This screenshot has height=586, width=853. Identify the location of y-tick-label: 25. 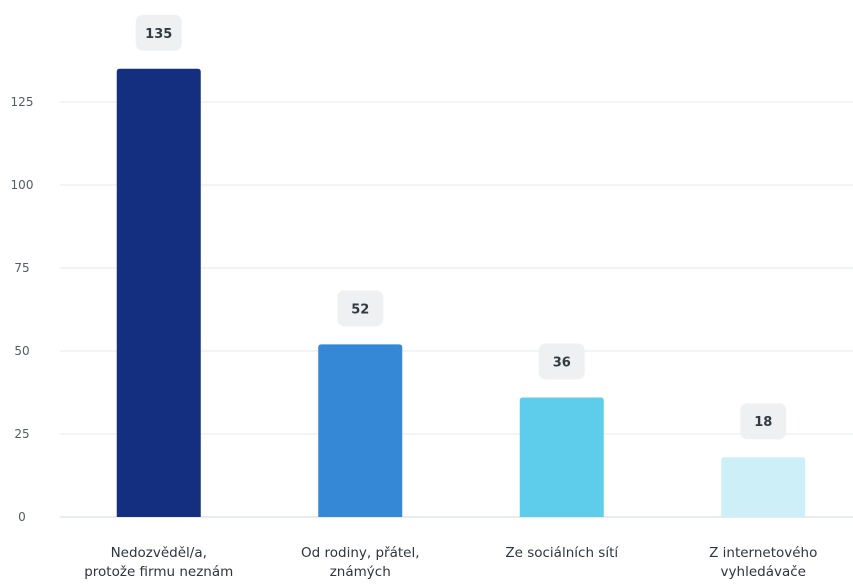
(21, 434).